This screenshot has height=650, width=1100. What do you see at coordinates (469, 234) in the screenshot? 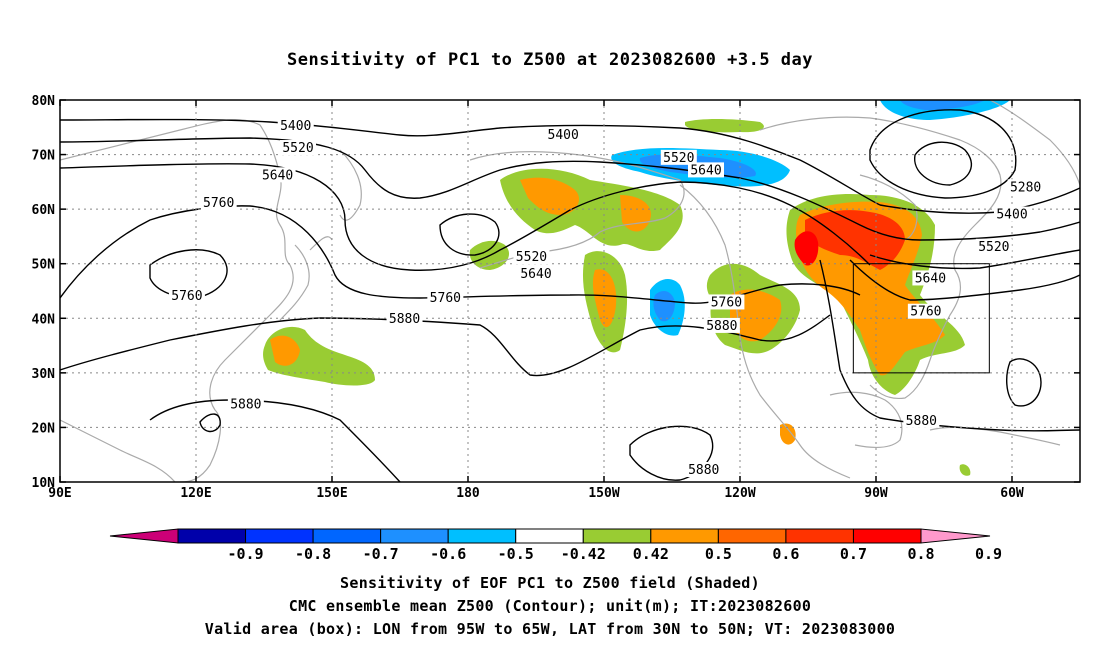
I see `contour-alaska-low` at bounding box center [469, 234].